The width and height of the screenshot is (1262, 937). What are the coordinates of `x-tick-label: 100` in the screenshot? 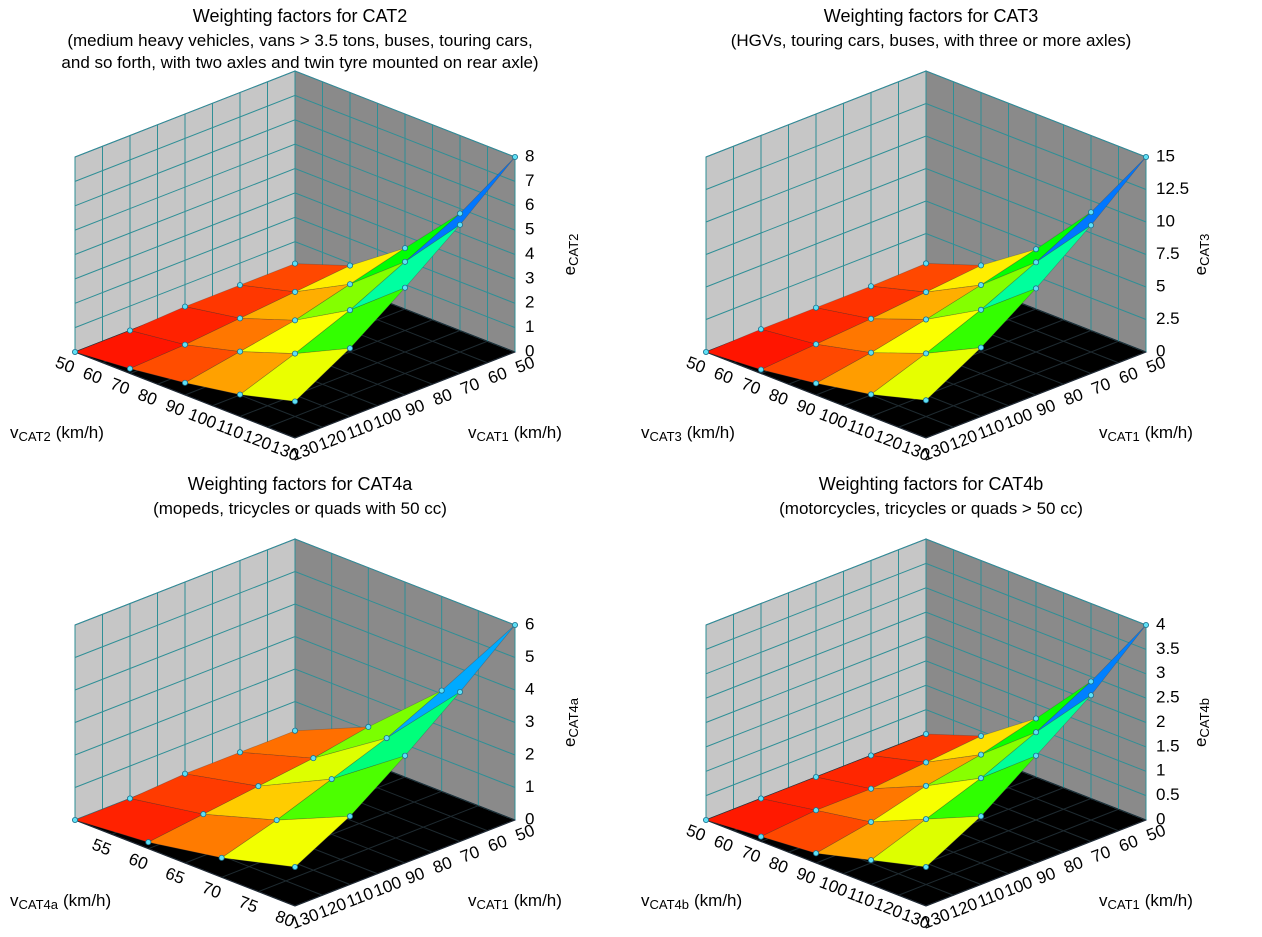 It's located at (202, 419).